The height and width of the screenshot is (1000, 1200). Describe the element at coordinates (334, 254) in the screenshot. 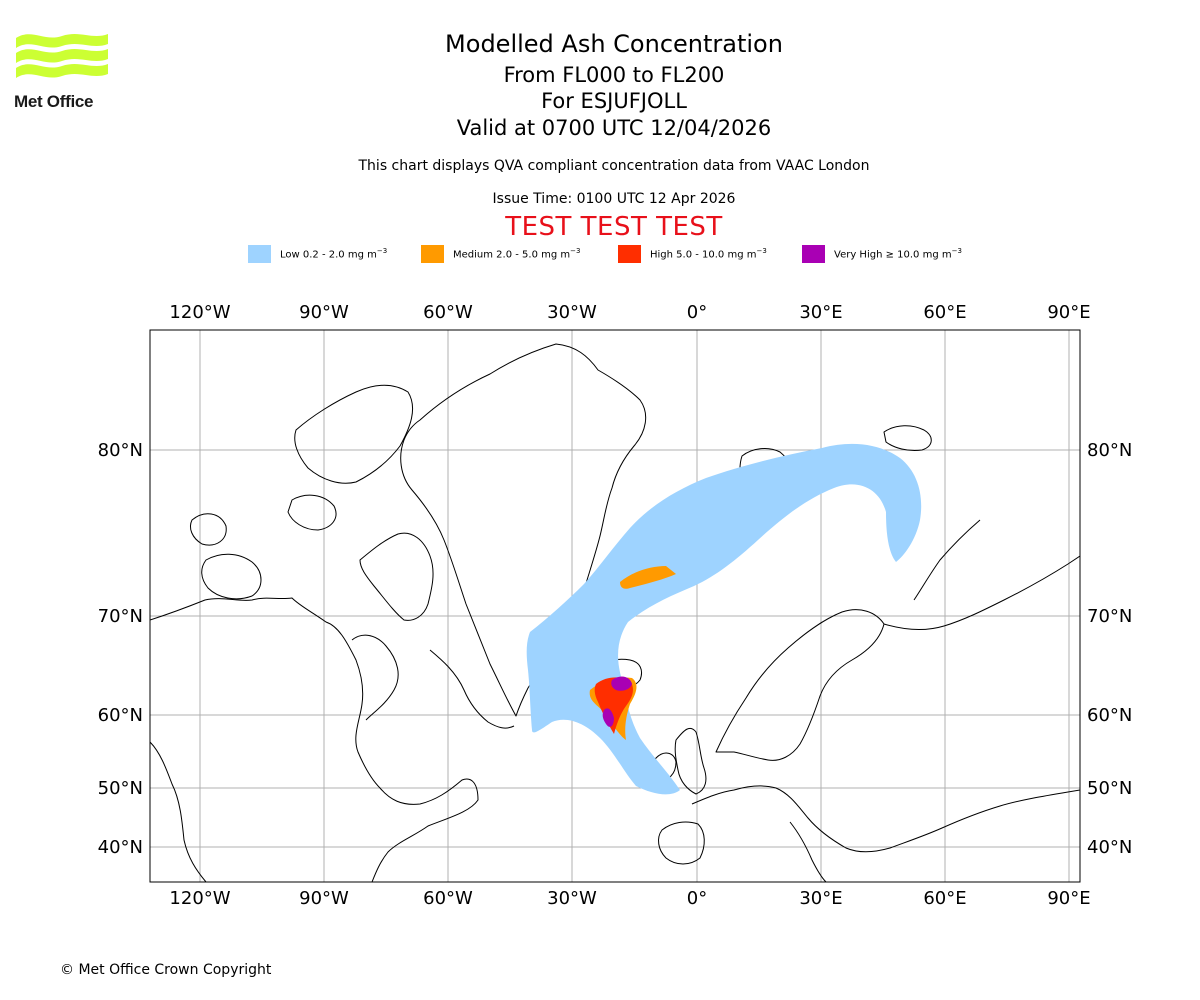

I see `legend-label-low: Low 0.2 - 2.0 mg m−3` at that location.